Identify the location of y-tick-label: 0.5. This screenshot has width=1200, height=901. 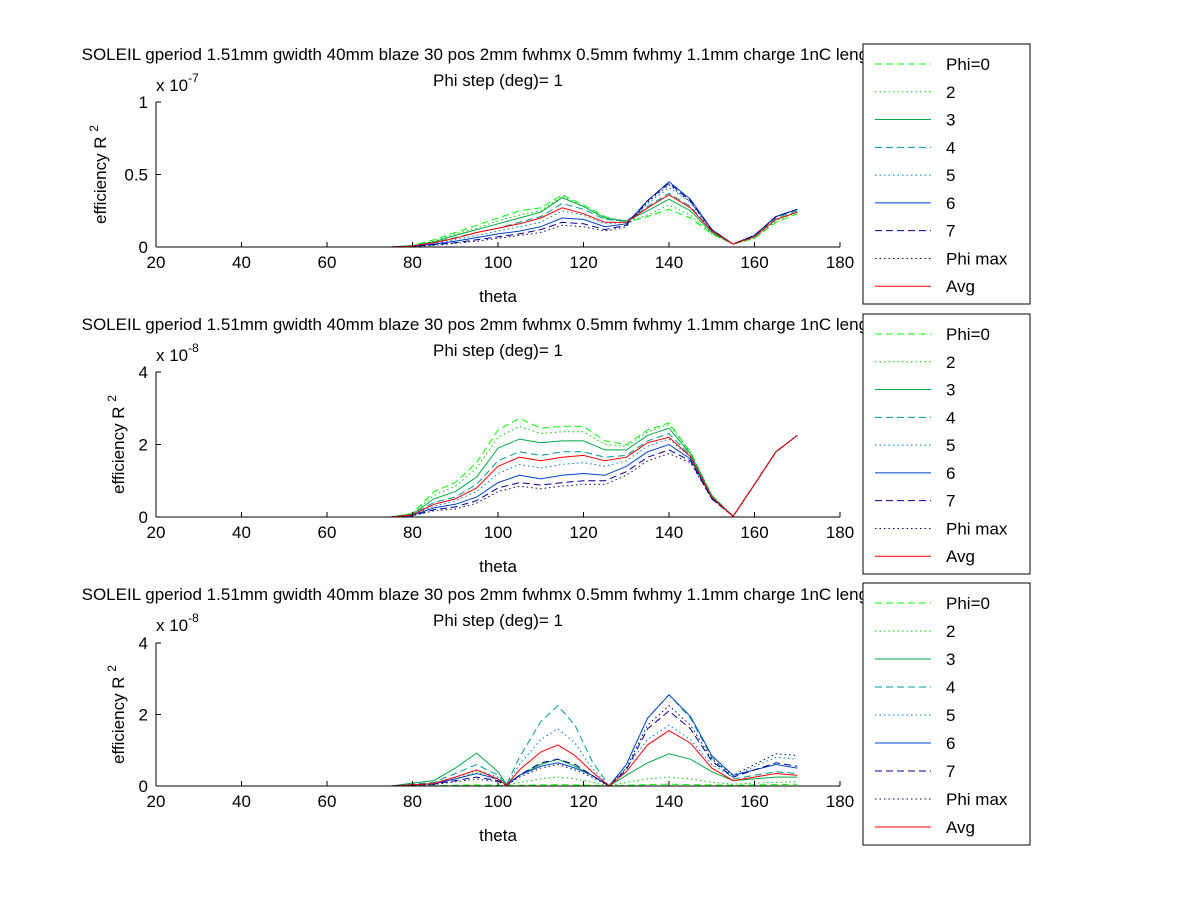
(136, 175).